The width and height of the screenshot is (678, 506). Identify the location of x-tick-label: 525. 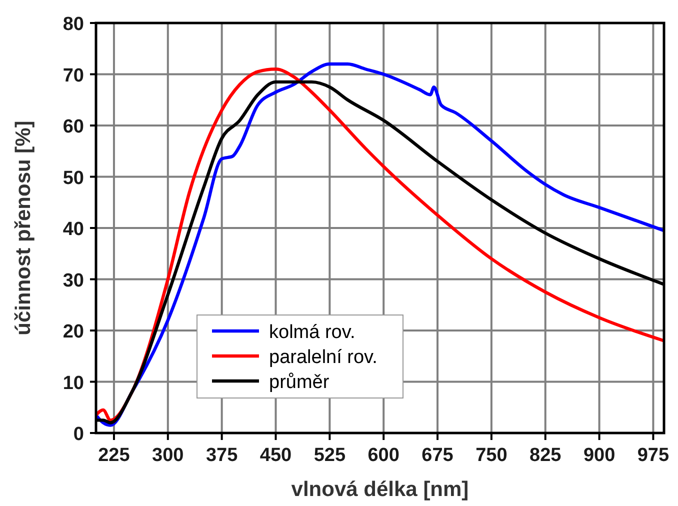
(330, 455).